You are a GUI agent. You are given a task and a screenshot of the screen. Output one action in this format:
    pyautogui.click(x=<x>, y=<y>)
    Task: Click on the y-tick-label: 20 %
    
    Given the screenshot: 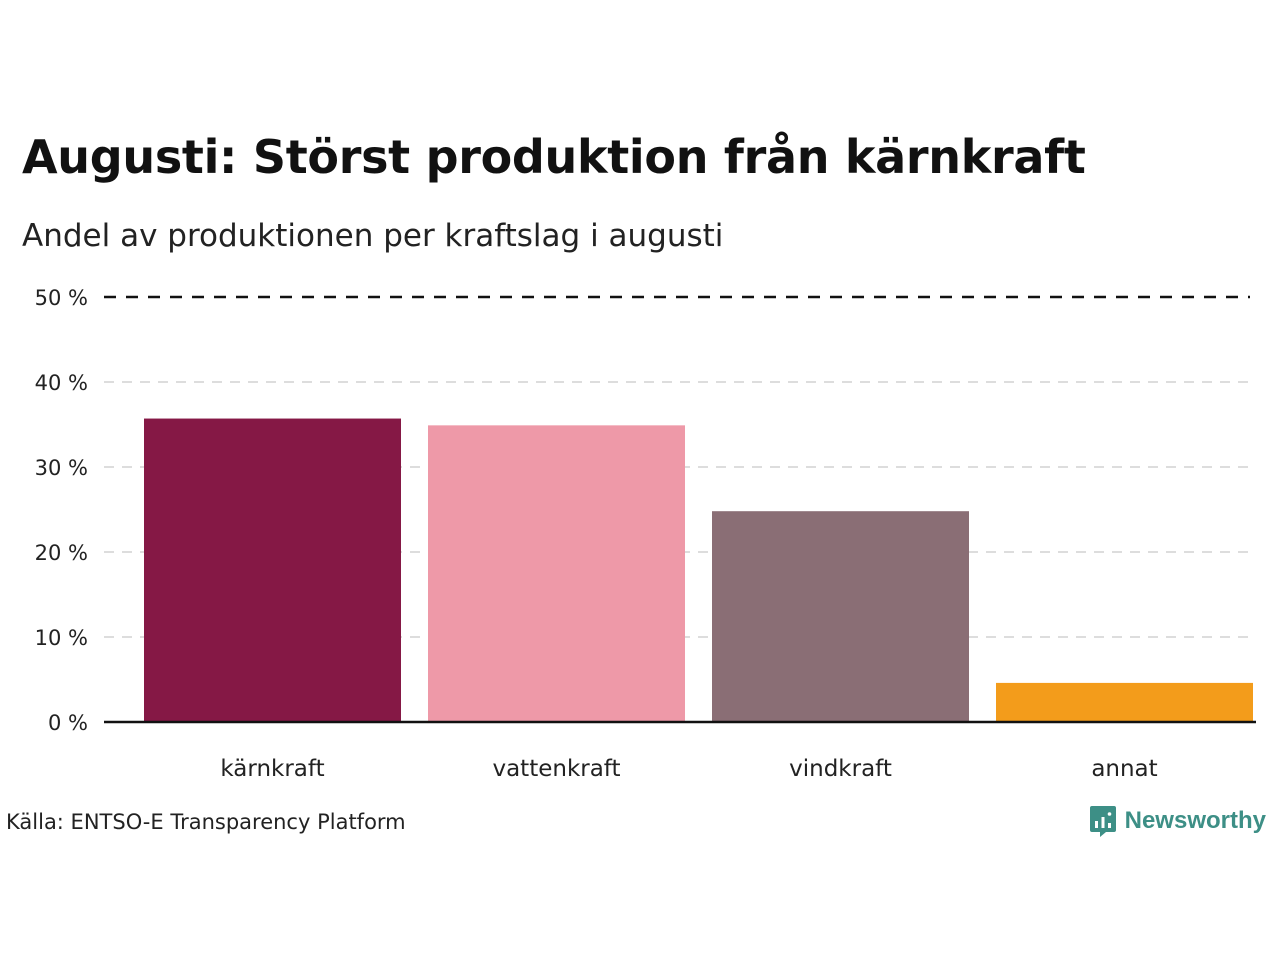 What is the action you would take?
    pyautogui.click(x=61, y=553)
    